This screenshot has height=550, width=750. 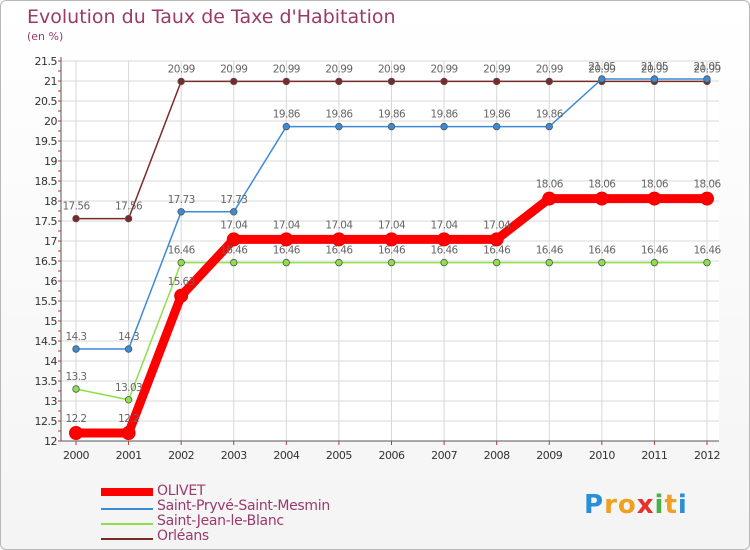 What do you see at coordinates (220, 521) in the screenshot?
I see `legend-label: Saint-Jean-le-Blanc` at bounding box center [220, 521].